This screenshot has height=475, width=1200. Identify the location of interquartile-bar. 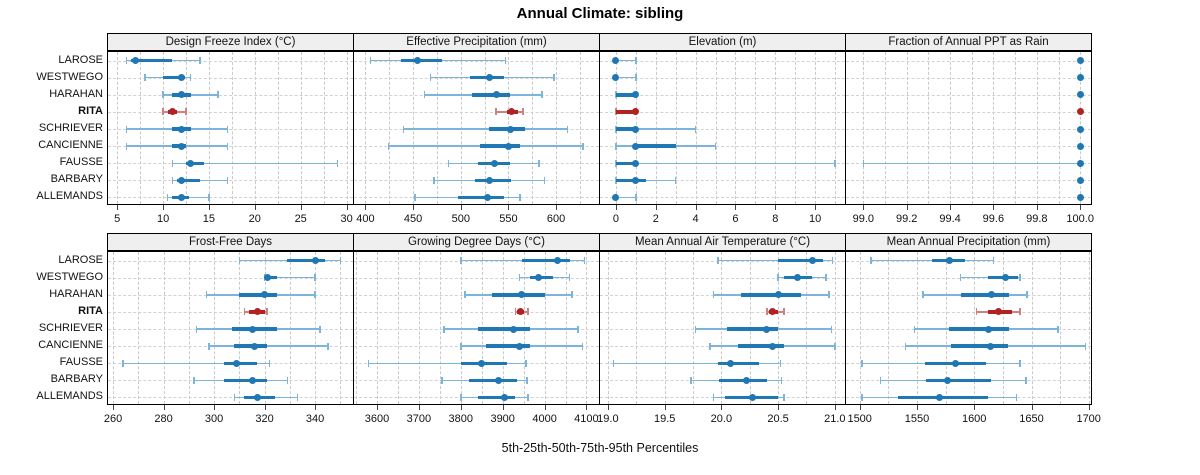
(493, 180).